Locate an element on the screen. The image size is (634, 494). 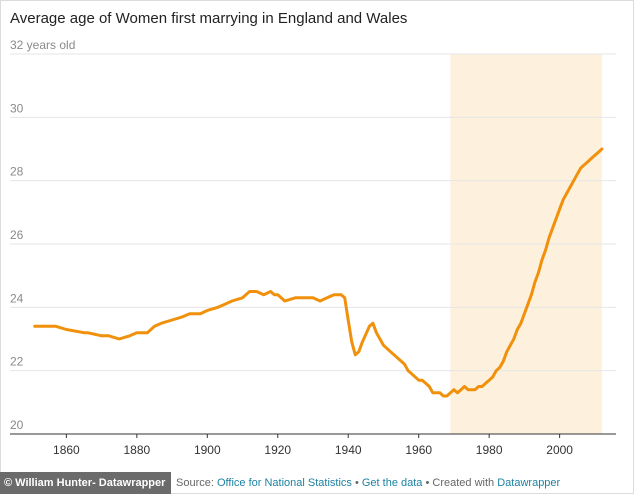
get-data-link: Get the data is located at coordinates (392, 483).